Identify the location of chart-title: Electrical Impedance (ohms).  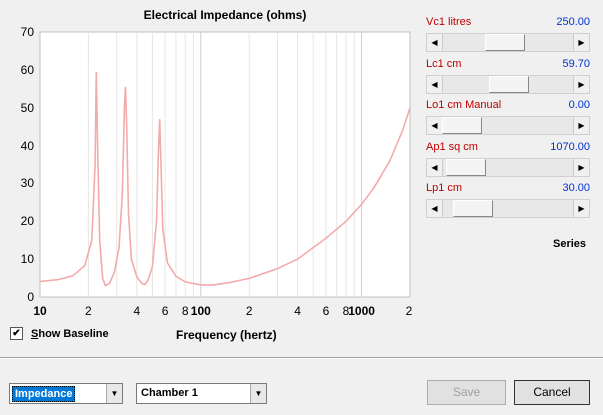
(225, 15).